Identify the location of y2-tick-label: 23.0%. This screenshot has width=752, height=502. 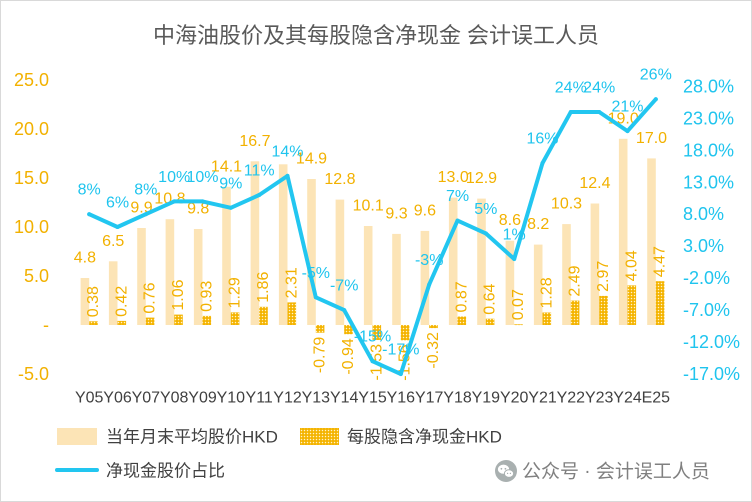
(708, 118).